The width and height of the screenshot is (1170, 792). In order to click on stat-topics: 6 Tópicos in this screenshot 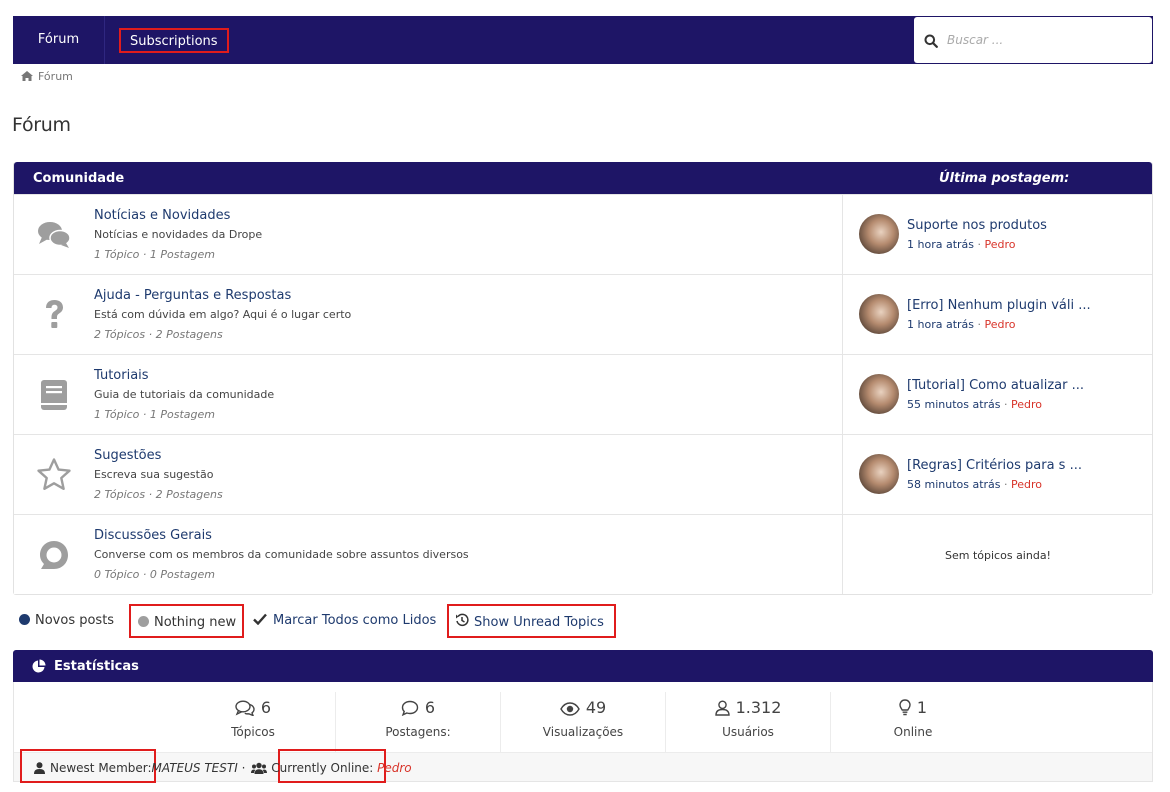, I will do `click(253, 717)`.